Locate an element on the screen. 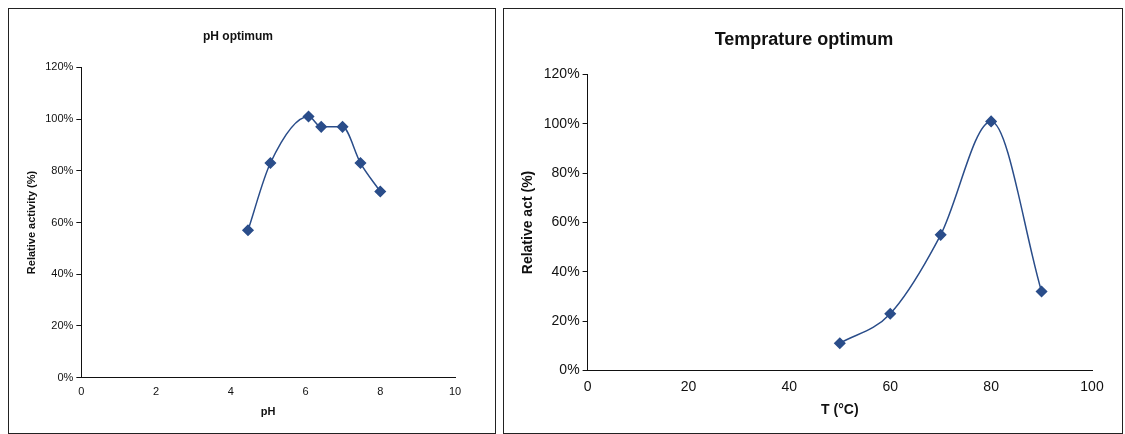 The width and height of the screenshot is (1125, 434). x-tick-label: 80 is located at coordinates (991, 385).